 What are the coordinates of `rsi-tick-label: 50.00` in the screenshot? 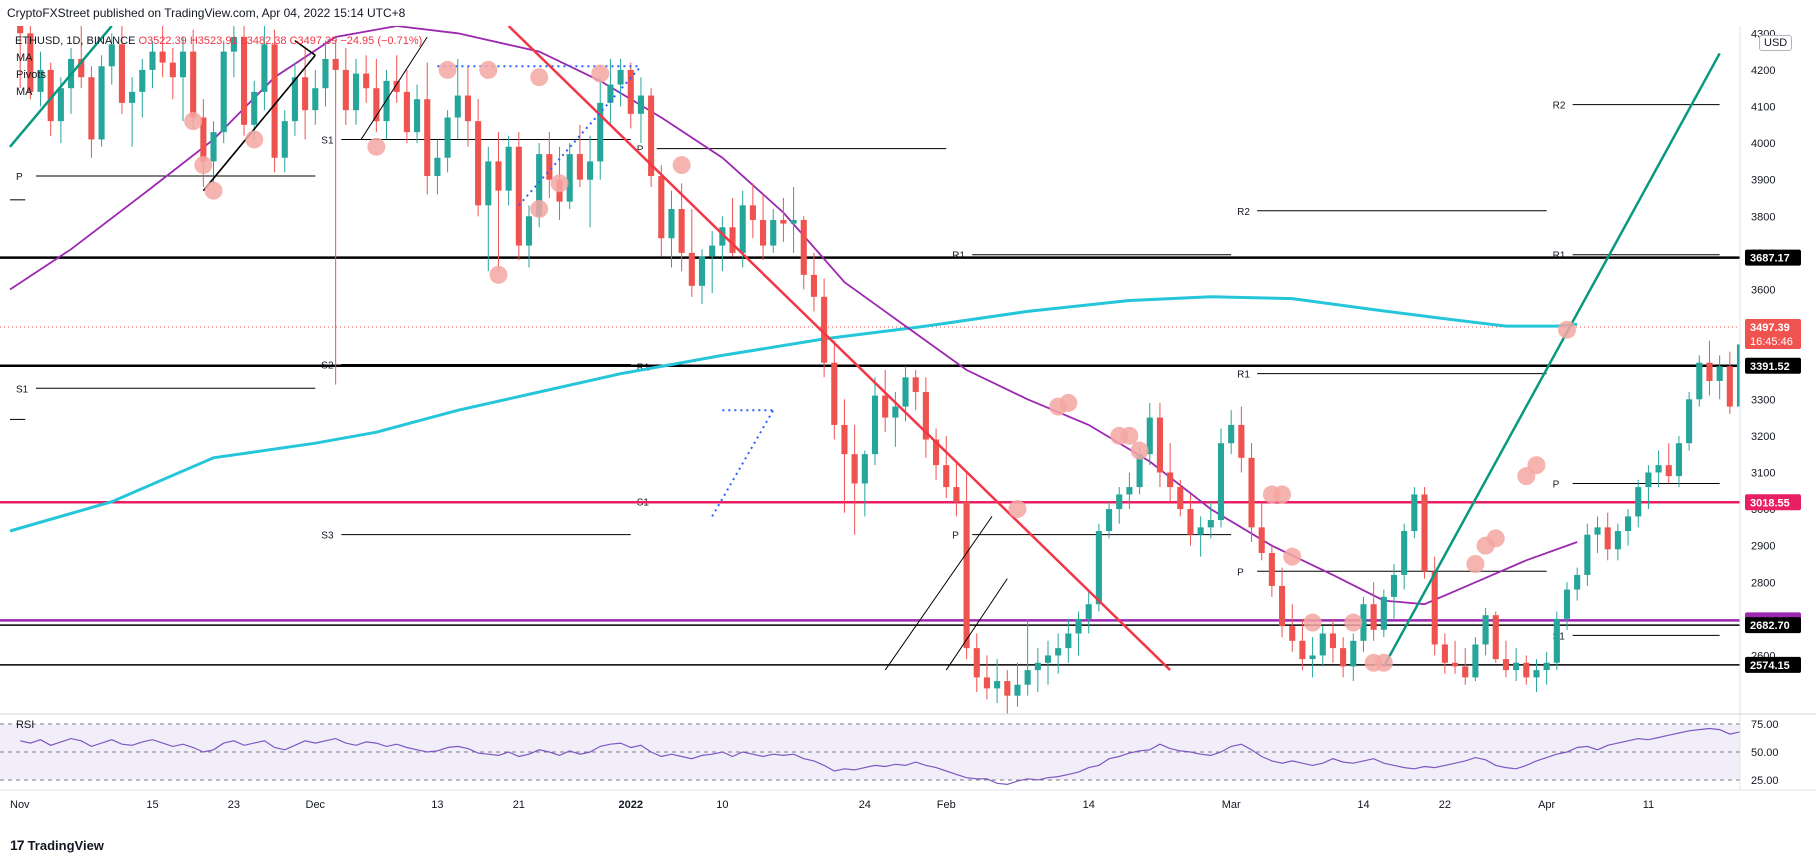 It's located at (1765, 753).